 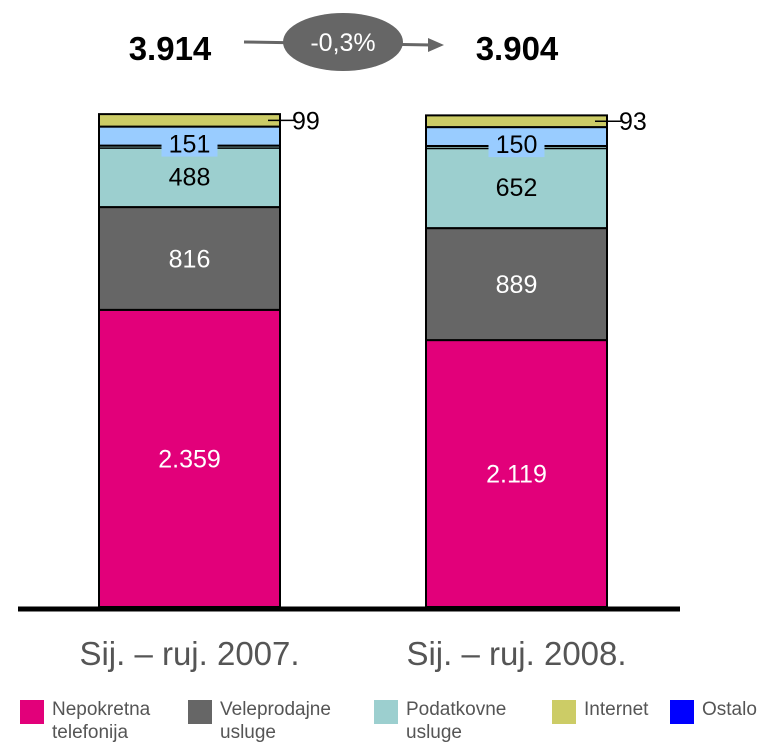 I want to click on segment-value-label: 652, so click(x=517, y=188).